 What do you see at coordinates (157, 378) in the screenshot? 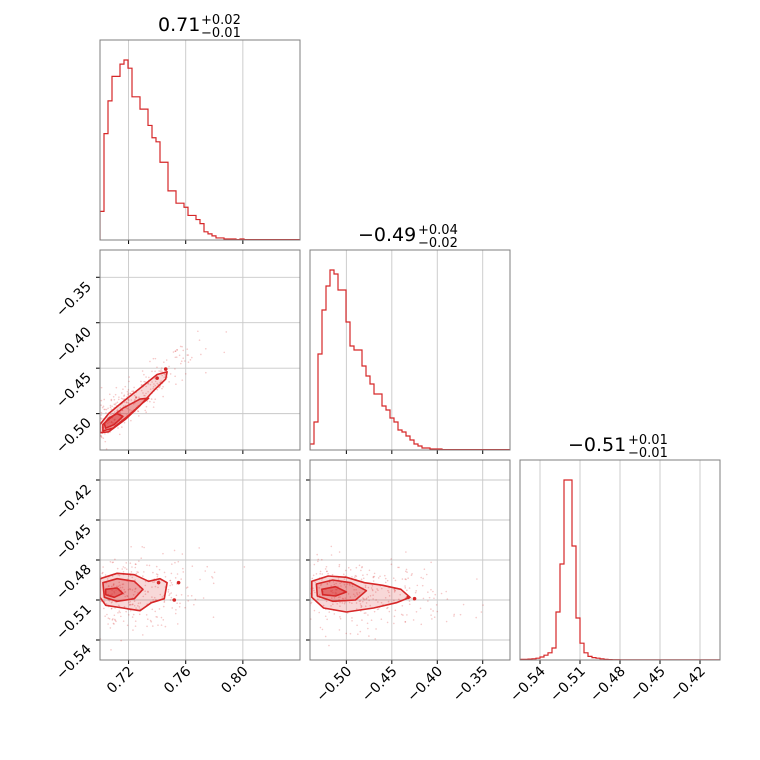
I see `outlier-point` at bounding box center [157, 378].